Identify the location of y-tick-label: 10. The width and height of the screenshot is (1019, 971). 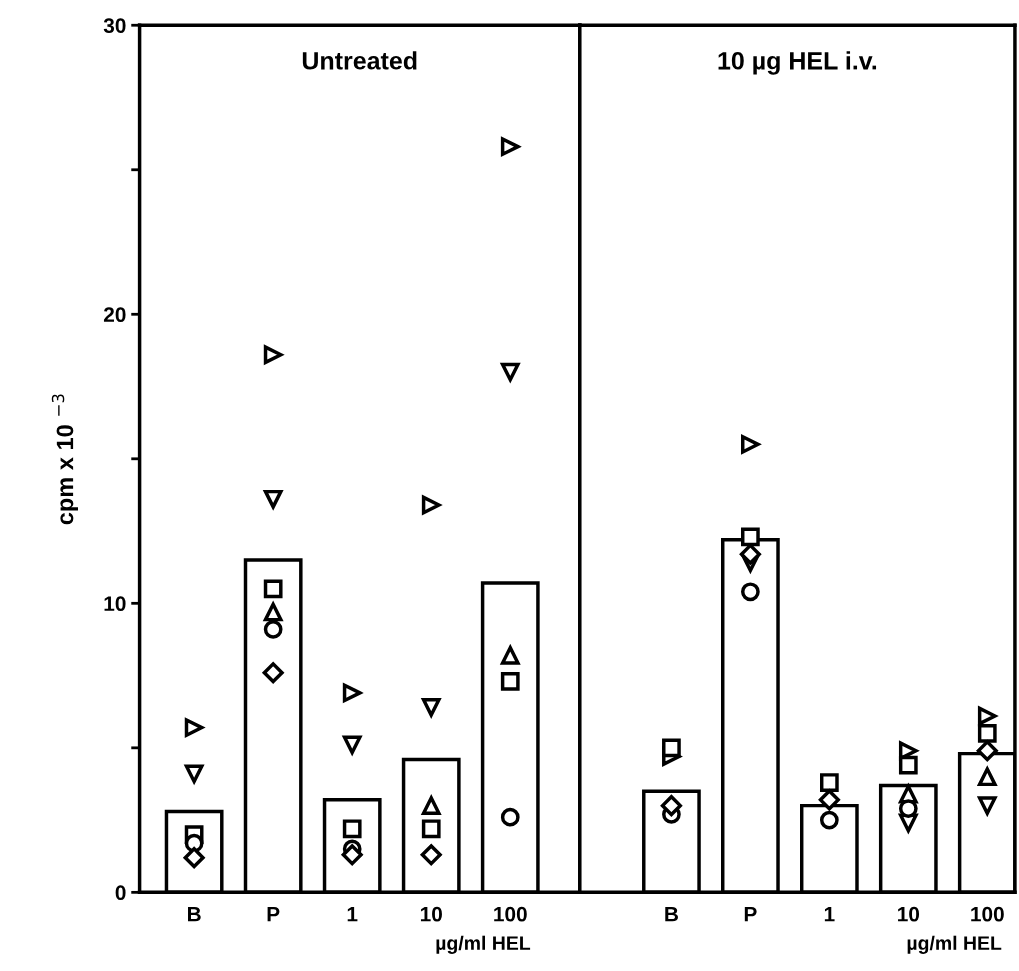
(115, 604).